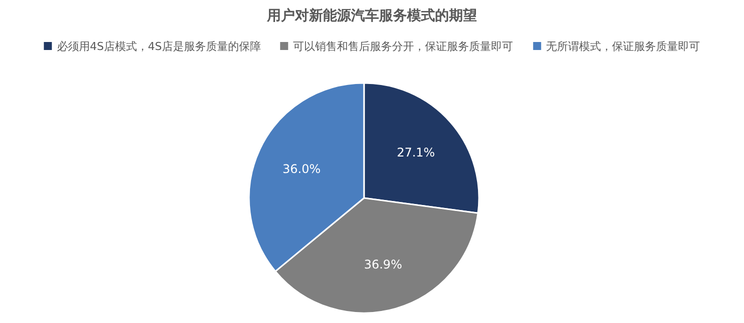 The image size is (744, 323). What do you see at coordinates (371, 15) in the screenshot?
I see `chart-title: 用户对新能源汽车服务模式的期望` at bounding box center [371, 15].